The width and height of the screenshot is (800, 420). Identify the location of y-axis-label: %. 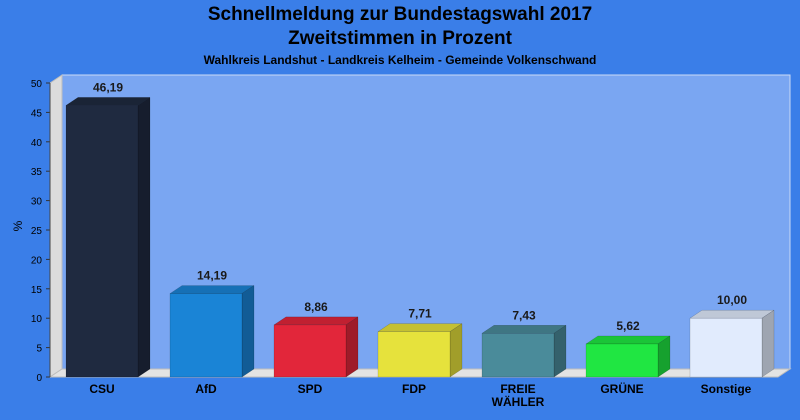
(18, 225).